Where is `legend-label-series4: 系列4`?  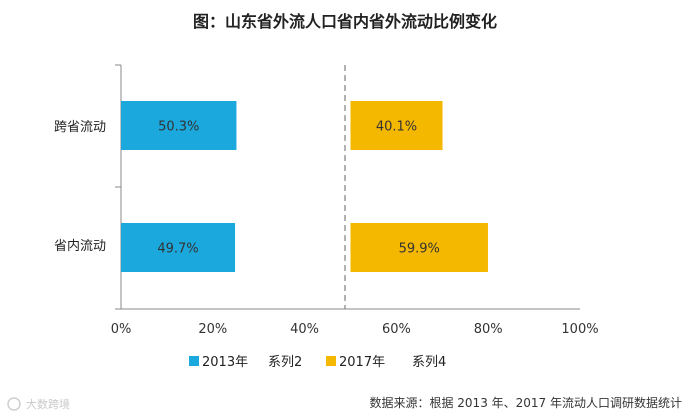
legend-label-series4: 系列4 is located at coordinates (429, 362).